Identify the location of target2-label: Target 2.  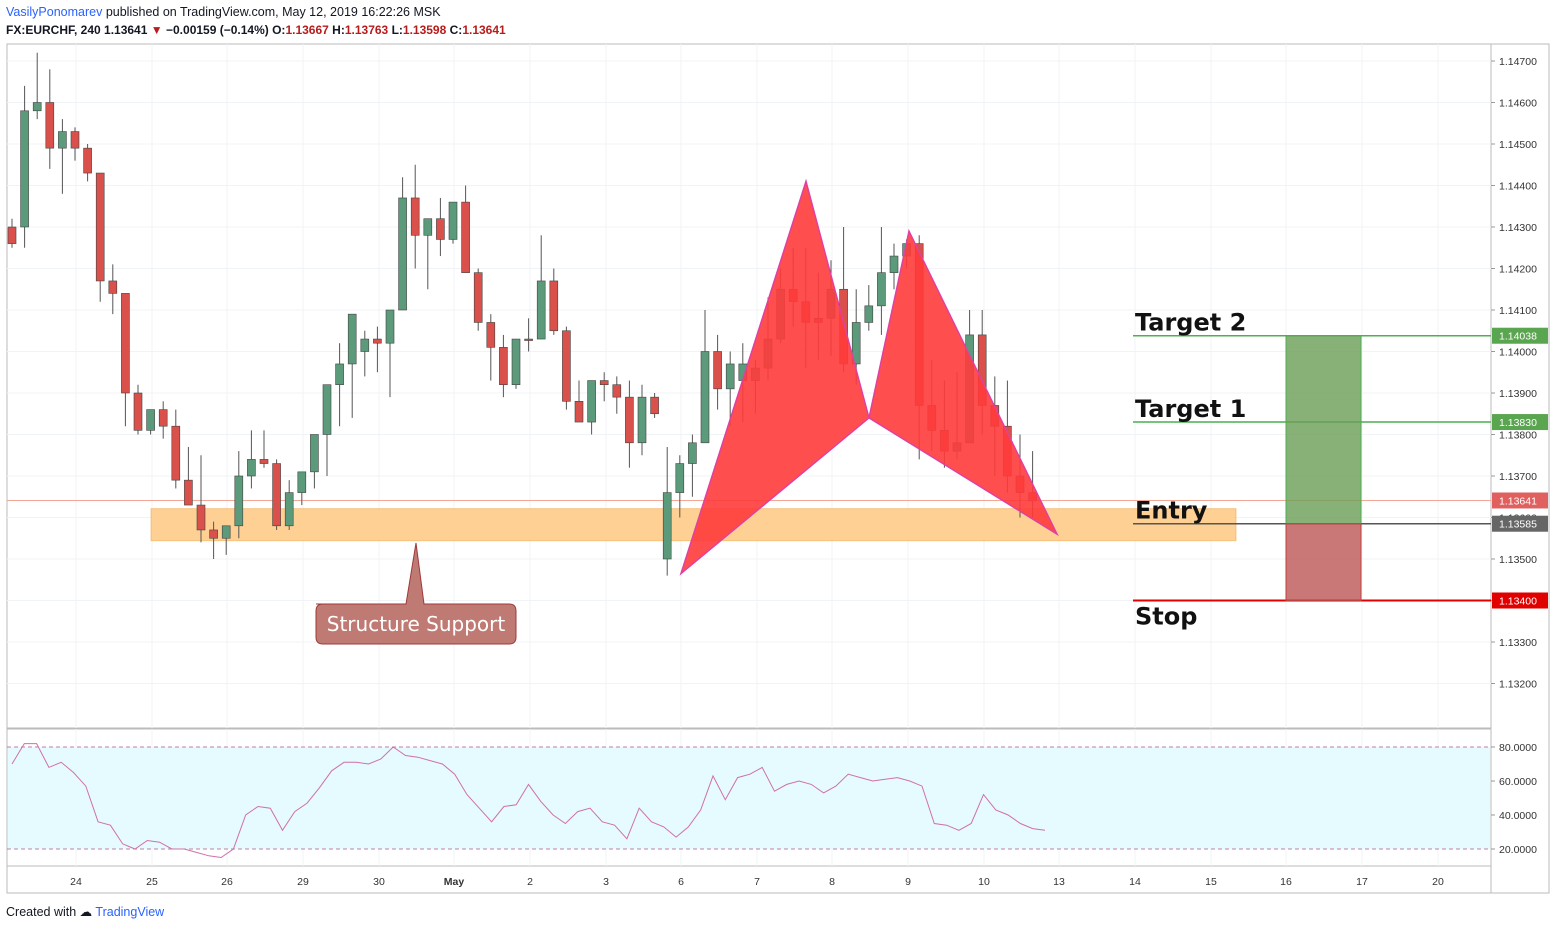
(1190, 323).